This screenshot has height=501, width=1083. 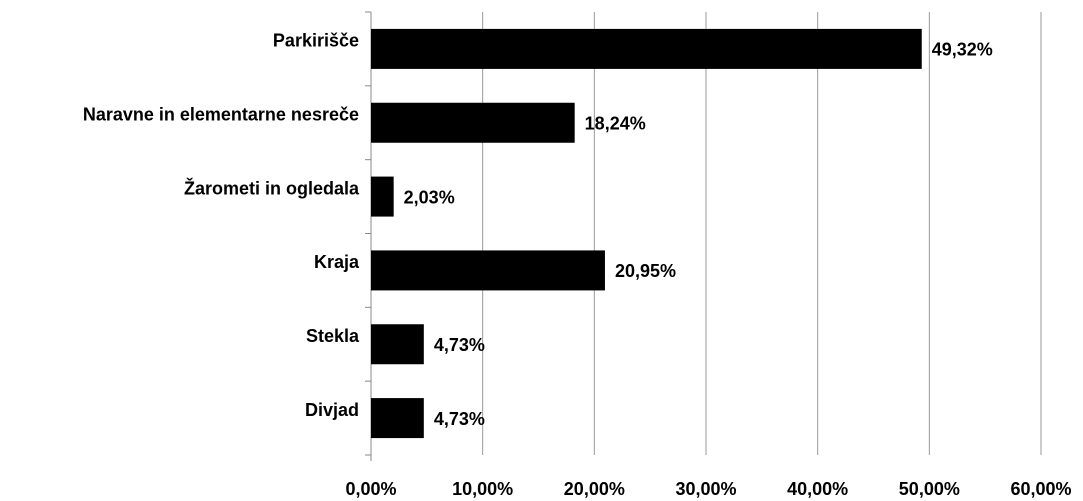 I want to click on y-tick-label: Parkirišče, so click(x=316, y=41).